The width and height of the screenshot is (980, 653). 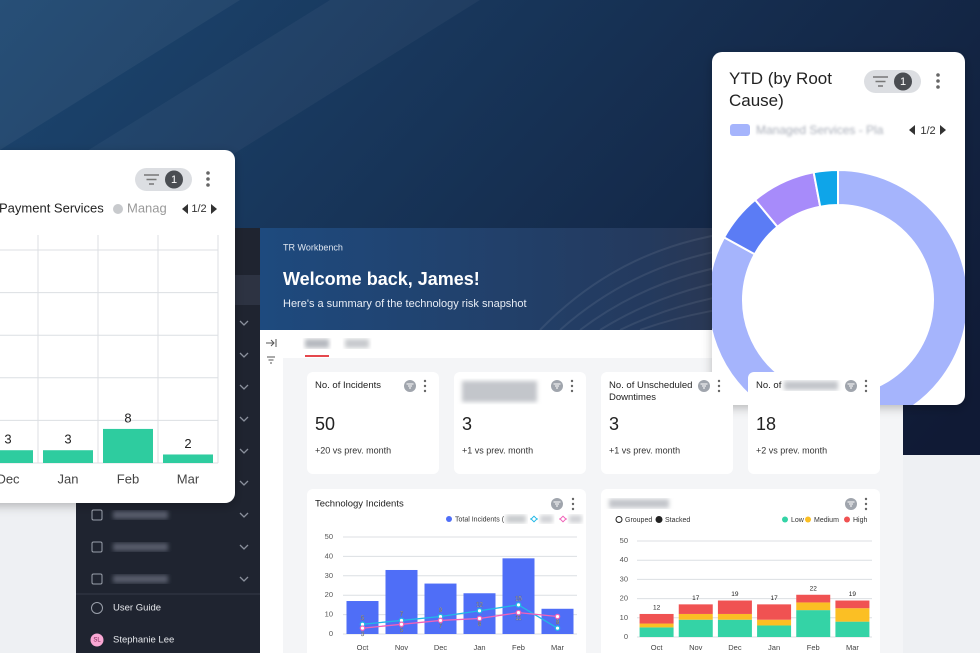 What do you see at coordinates (7, 439) in the screenshot?
I see `data-label: 3` at bounding box center [7, 439].